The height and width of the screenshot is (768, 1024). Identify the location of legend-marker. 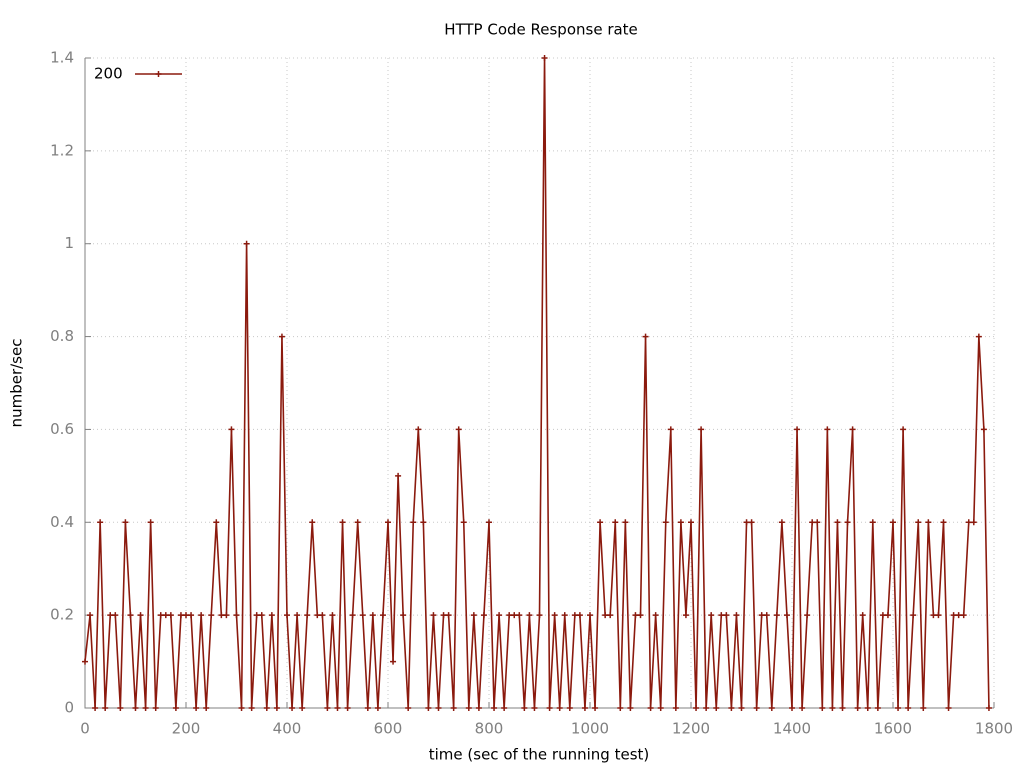
(158, 74).